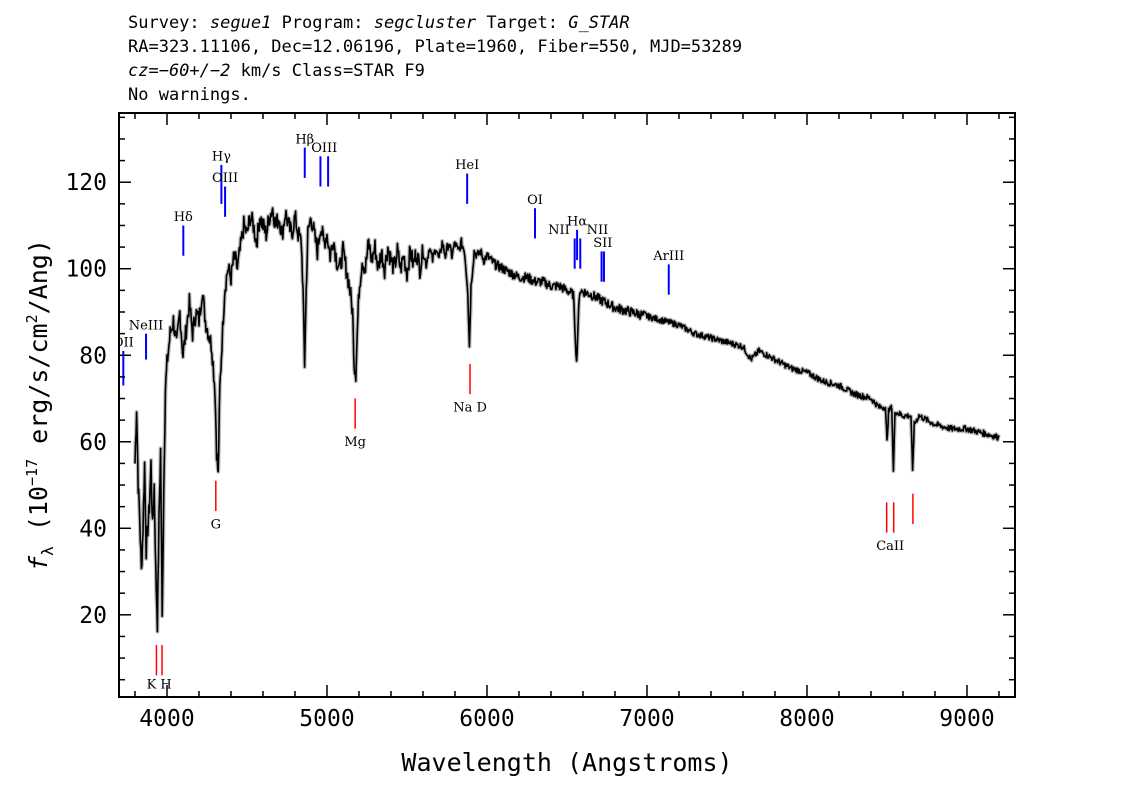 This screenshot has height=810, width=1134. What do you see at coordinates (322, 23) in the screenshot?
I see `program-label: Program:` at bounding box center [322, 23].